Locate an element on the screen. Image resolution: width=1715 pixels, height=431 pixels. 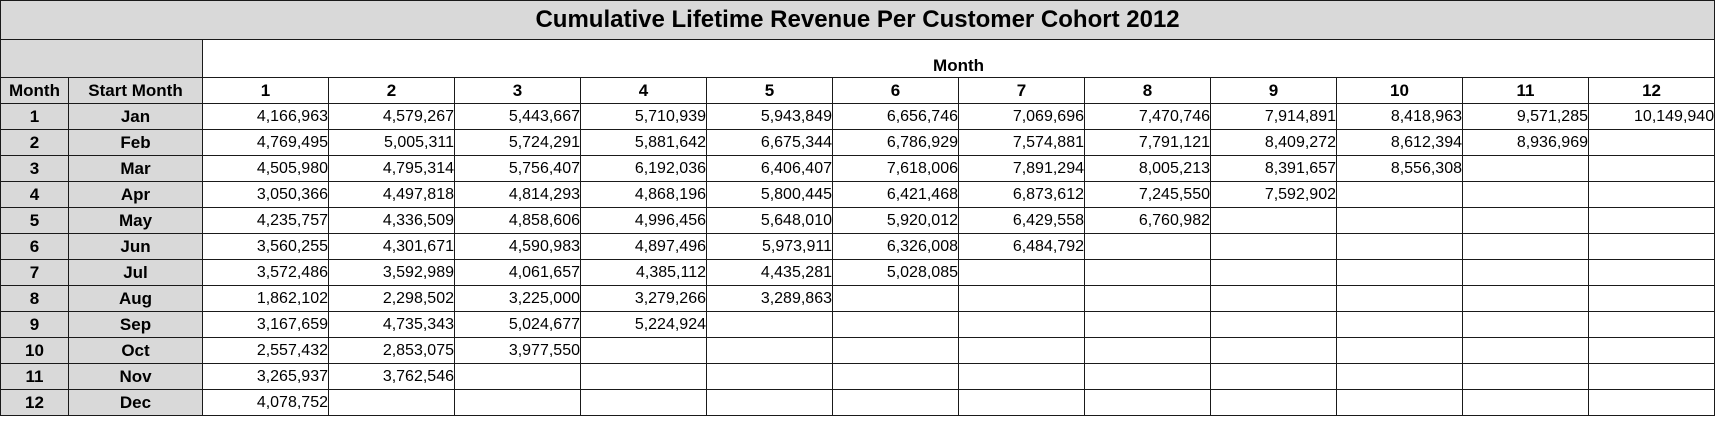
row-month-number: 4 is located at coordinates (34, 194).